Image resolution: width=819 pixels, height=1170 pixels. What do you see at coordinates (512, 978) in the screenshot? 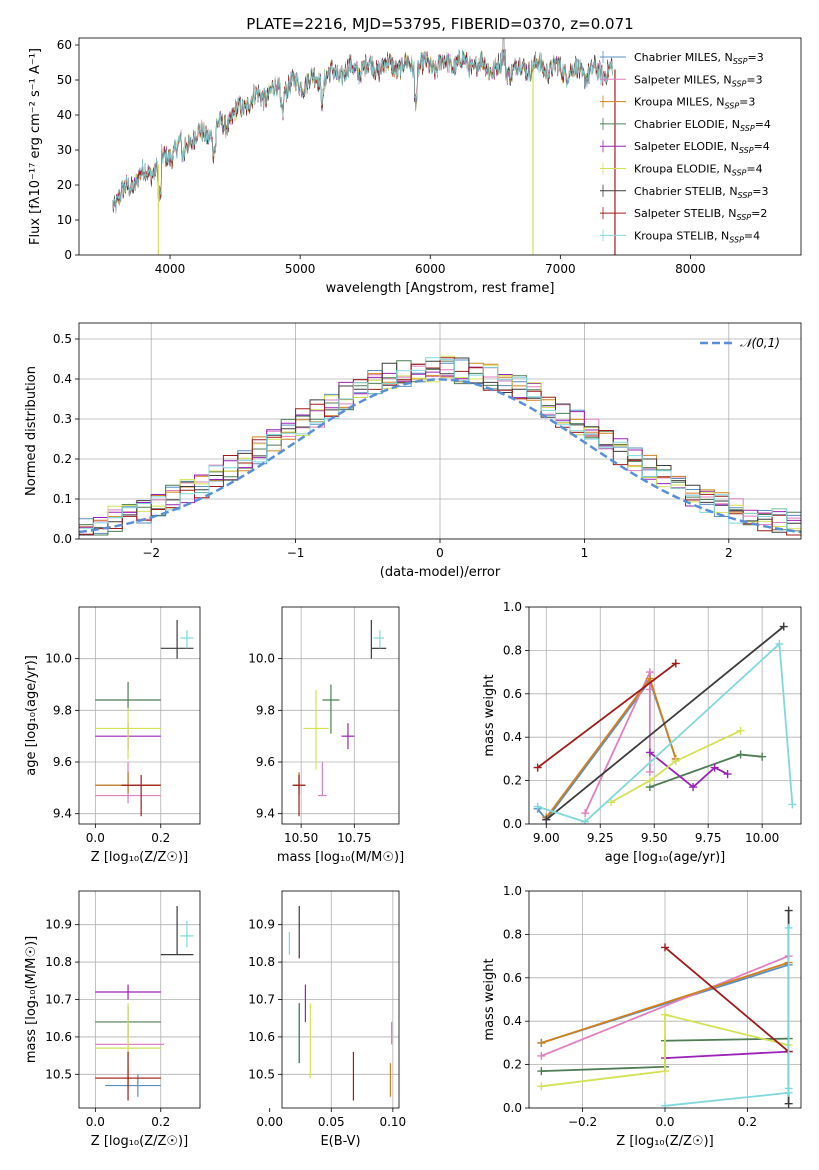
I see `y-tick-label: 0.6` at bounding box center [512, 978].